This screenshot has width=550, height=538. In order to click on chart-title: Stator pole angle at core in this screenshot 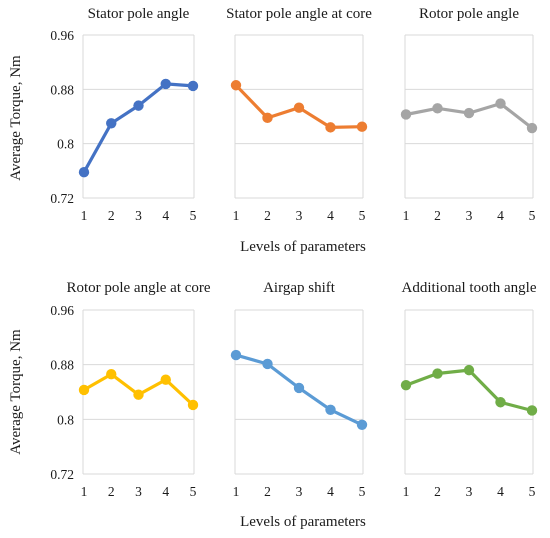, I will do `click(299, 14)`.